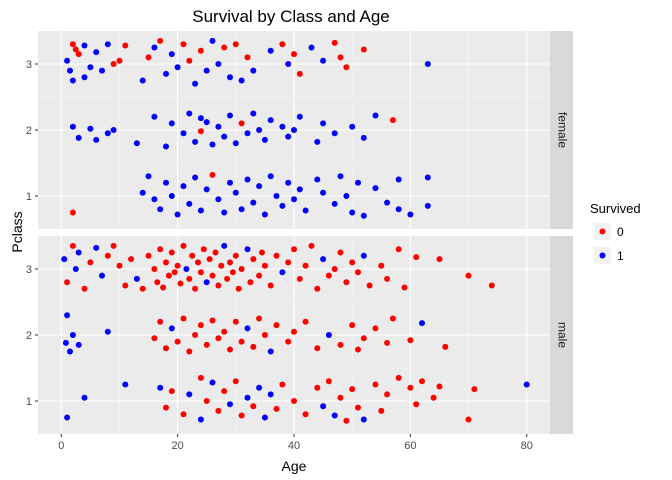 This screenshot has height=480, width=672. I want to click on y-axis-ticks: 1 2 3, so click(32, 336).